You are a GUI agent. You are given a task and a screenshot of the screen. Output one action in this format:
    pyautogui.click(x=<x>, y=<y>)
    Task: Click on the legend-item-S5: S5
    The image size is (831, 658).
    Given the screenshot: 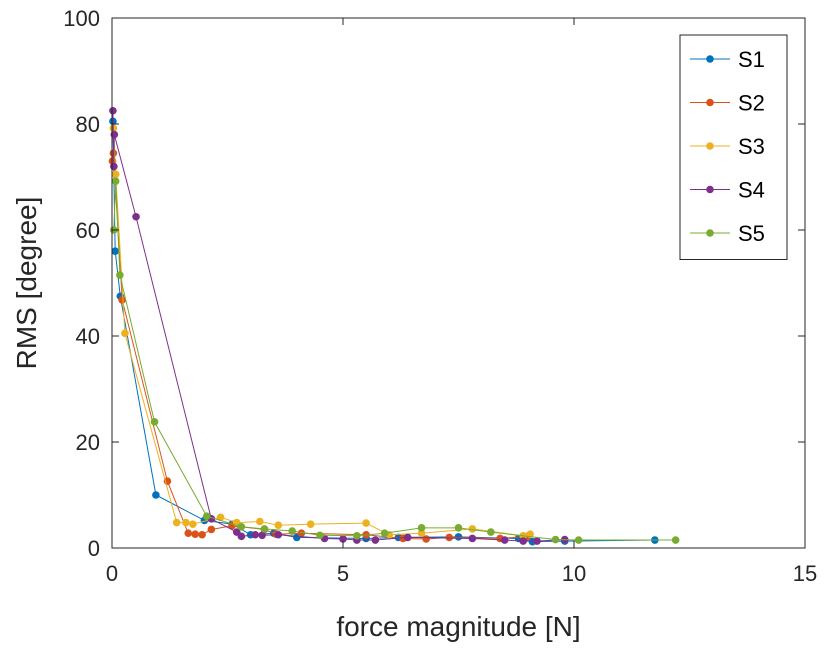 What is the action you would take?
    pyautogui.click(x=727, y=233)
    